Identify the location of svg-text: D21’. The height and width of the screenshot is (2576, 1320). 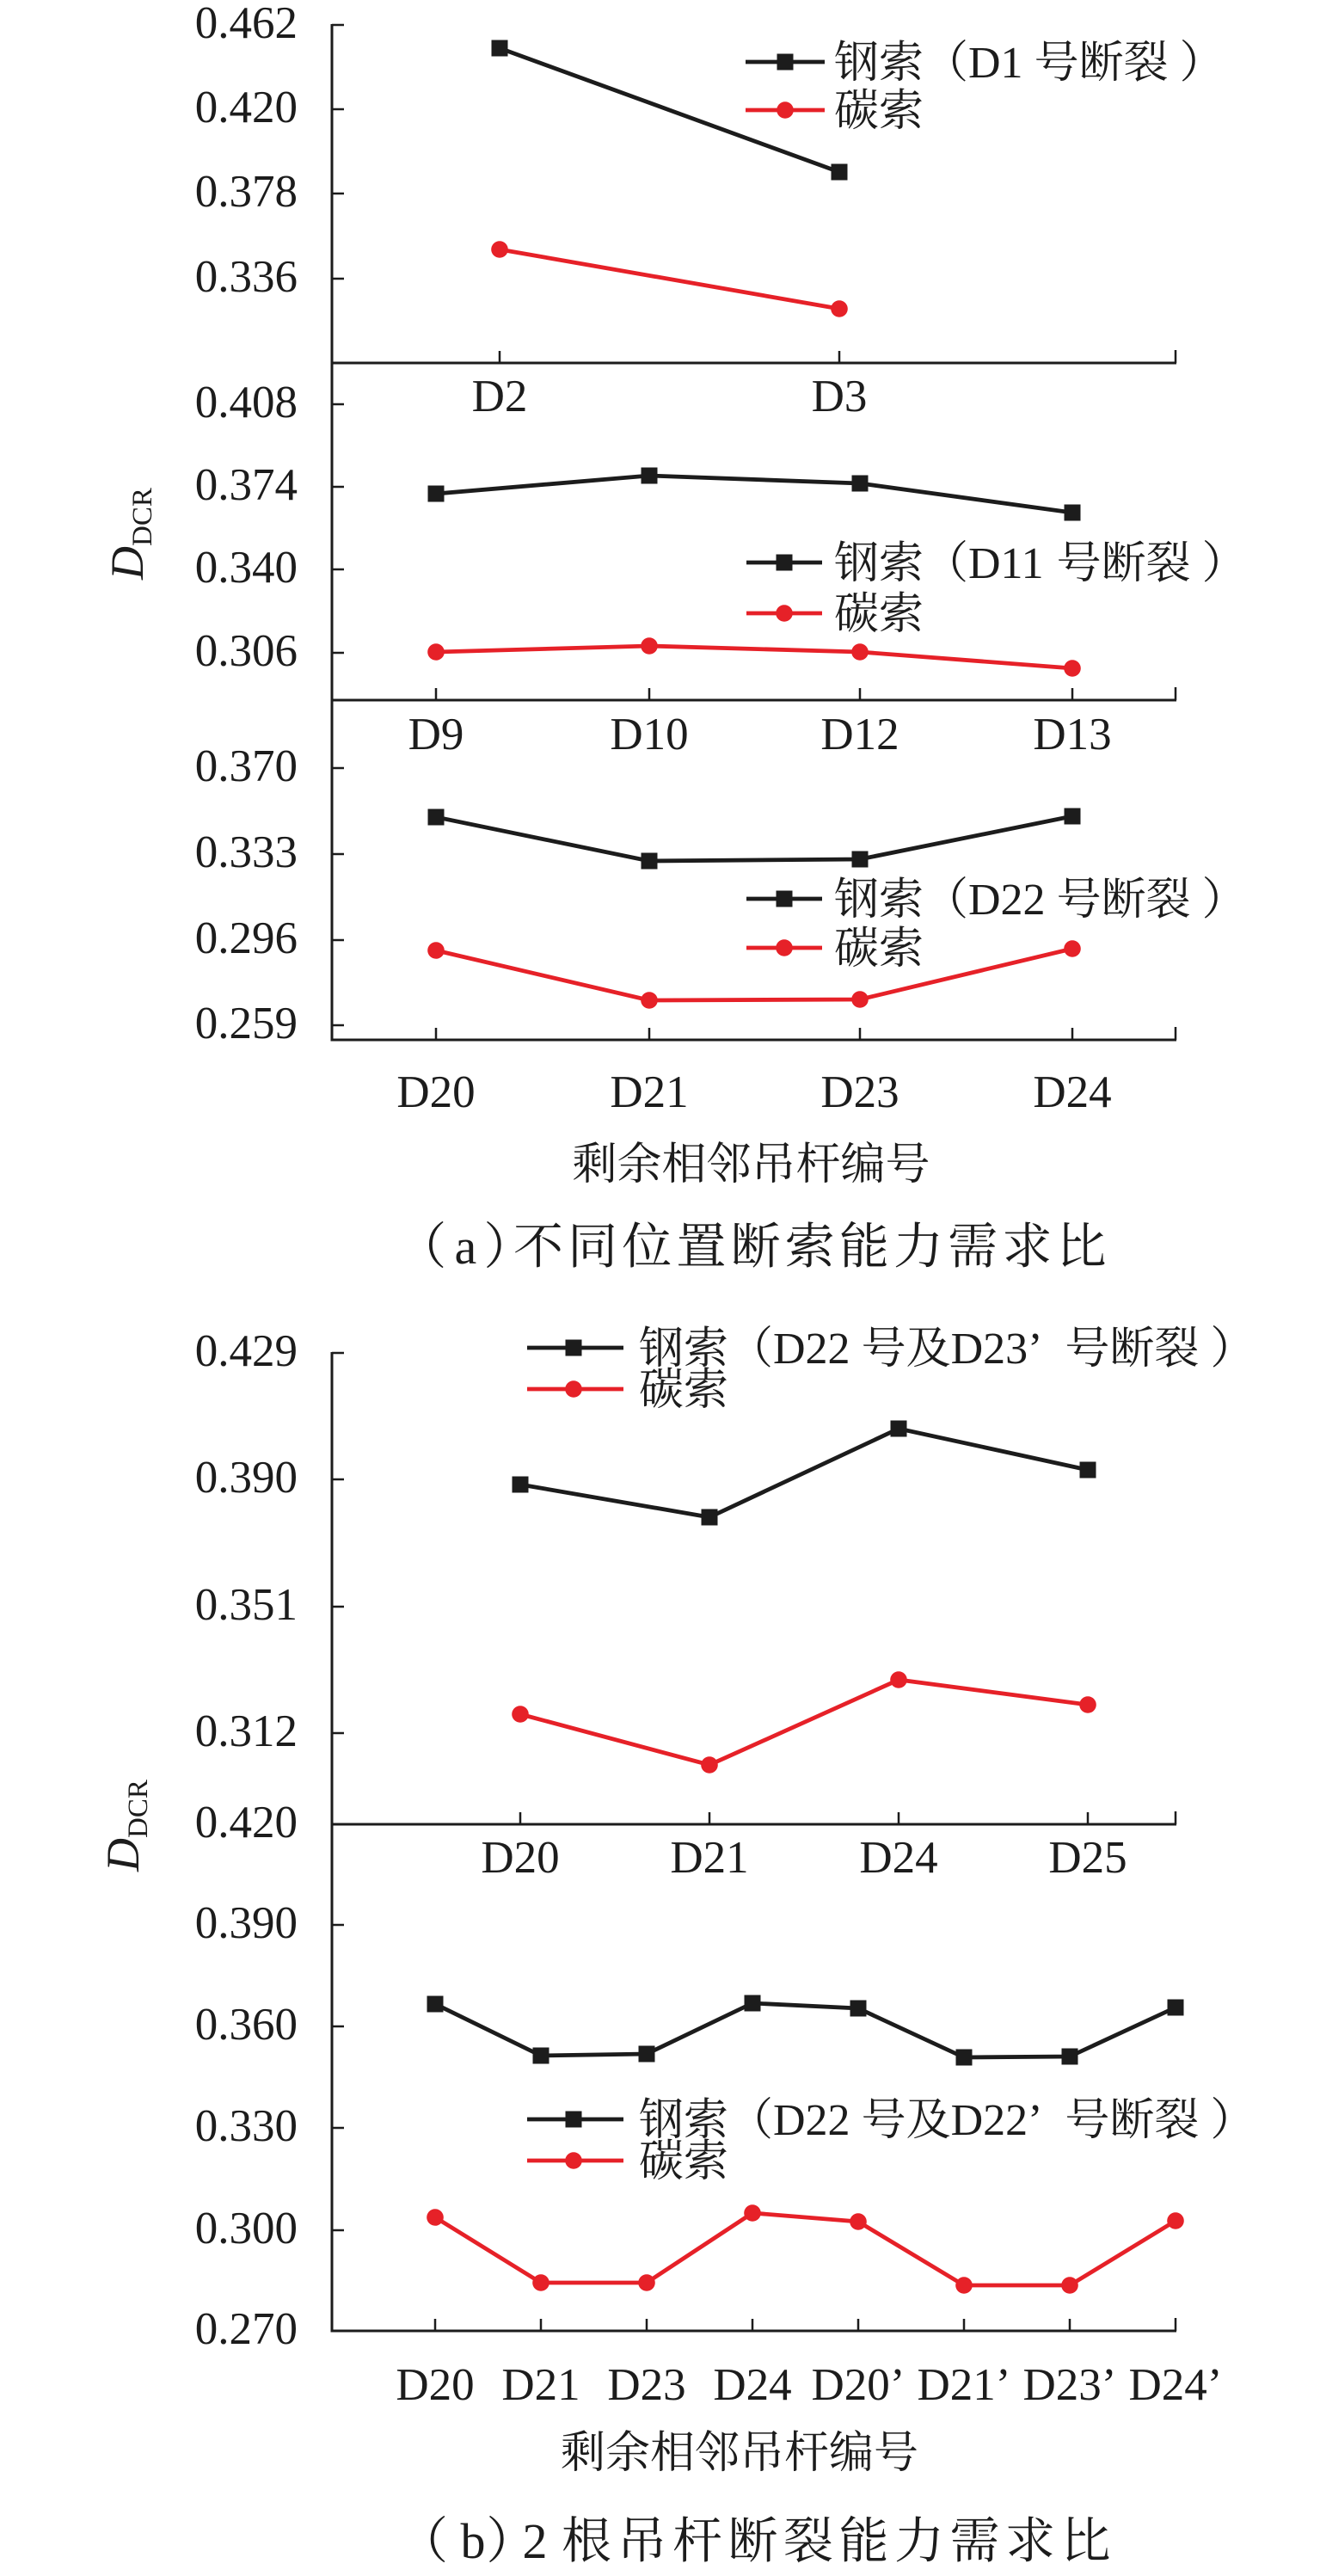
(964, 2385).